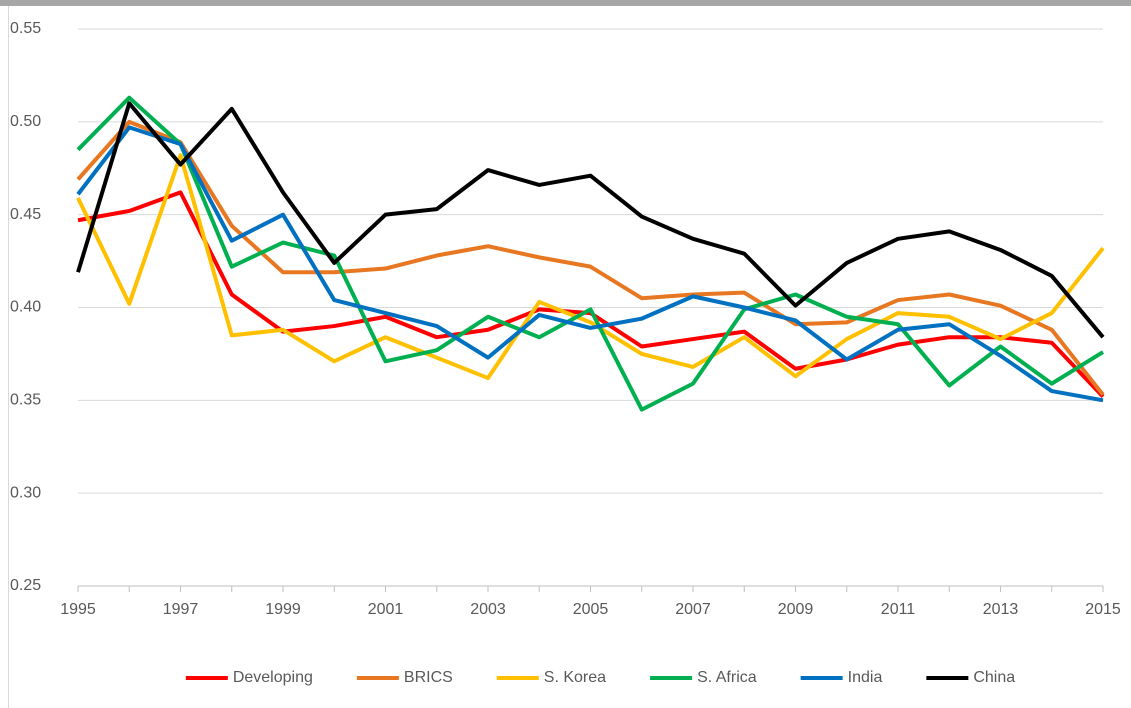 This screenshot has height=708, width=1131. Describe the element at coordinates (25, 585) in the screenshot. I see `y-tick-label: 0.25` at that location.